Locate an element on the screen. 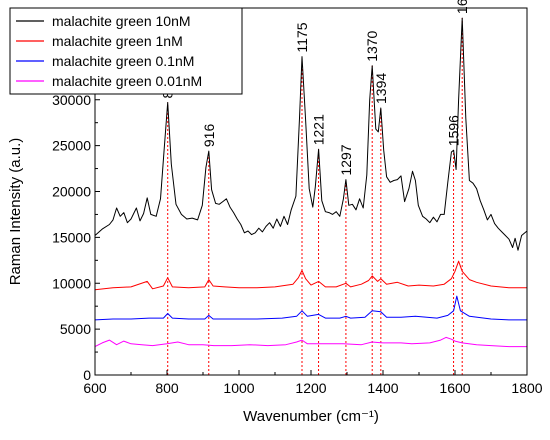  x-tick-label: 1600 is located at coordinates (454, 388).